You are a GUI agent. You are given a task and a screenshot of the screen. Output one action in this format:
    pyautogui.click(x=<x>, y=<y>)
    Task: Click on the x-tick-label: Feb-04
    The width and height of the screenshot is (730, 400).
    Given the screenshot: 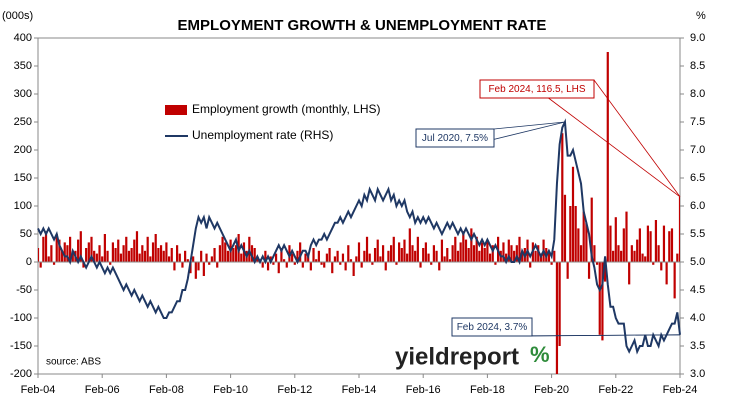 What is the action you would take?
    pyautogui.click(x=38, y=390)
    